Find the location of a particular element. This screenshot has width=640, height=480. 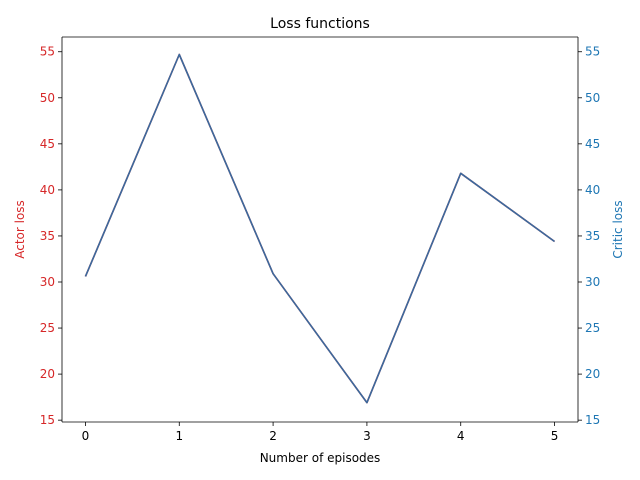

left-y-tick-label: 45 is located at coordinates (47, 144).